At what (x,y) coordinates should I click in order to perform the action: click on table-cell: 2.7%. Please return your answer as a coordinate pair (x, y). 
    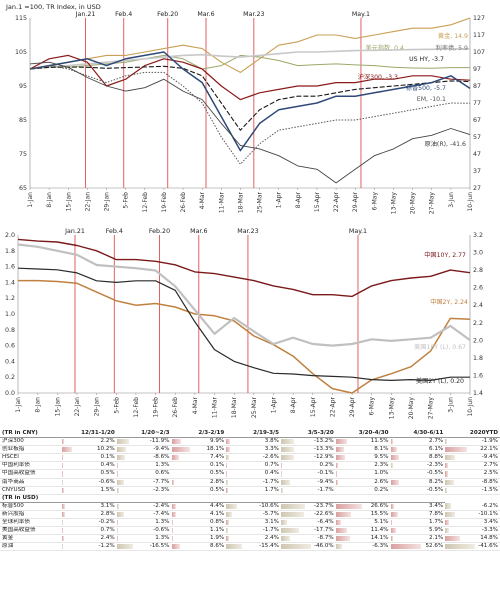
    Looking at the image, I should click on (418, 442).